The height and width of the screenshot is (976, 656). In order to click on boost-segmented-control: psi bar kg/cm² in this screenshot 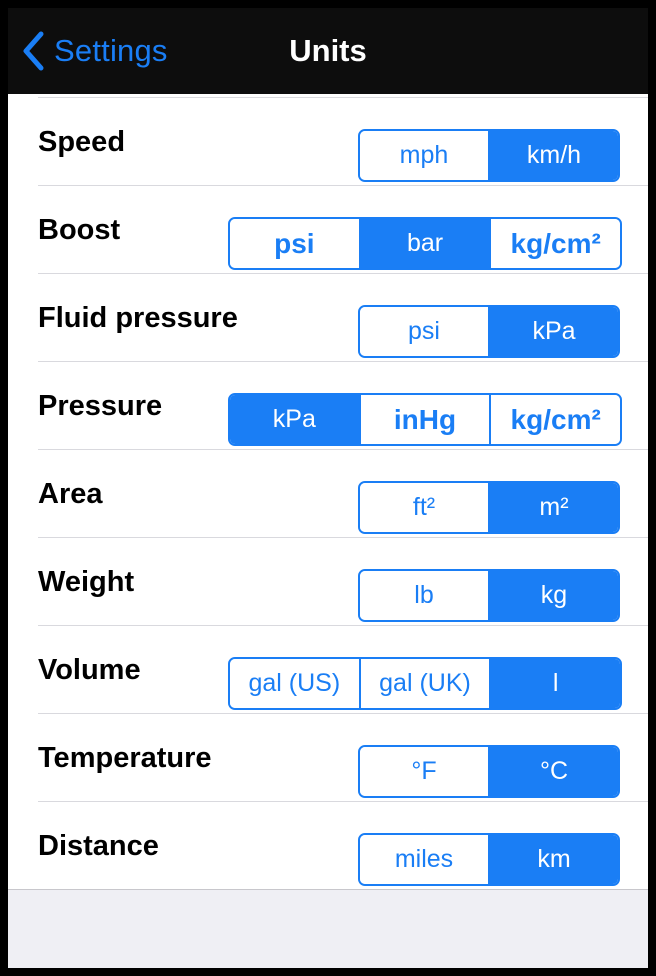, I will do `click(425, 243)`.